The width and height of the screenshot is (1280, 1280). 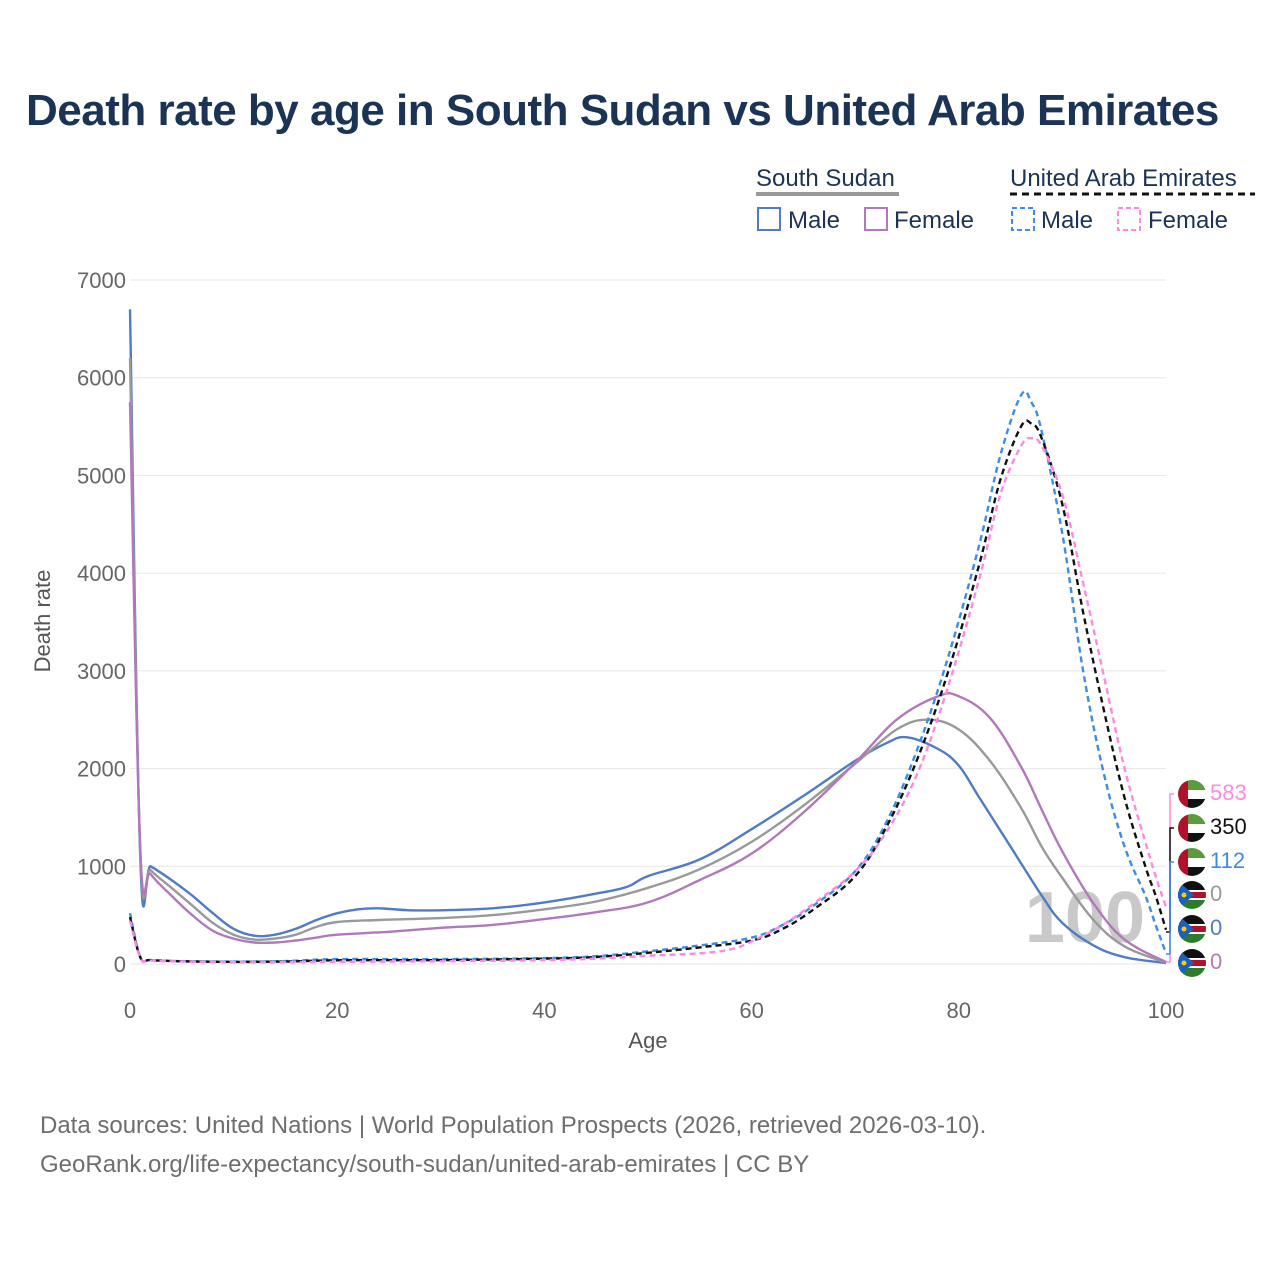 What do you see at coordinates (101, 475) in the screenshot?
I see `y-tick-label: 5000` at bounding box center [101, 475].